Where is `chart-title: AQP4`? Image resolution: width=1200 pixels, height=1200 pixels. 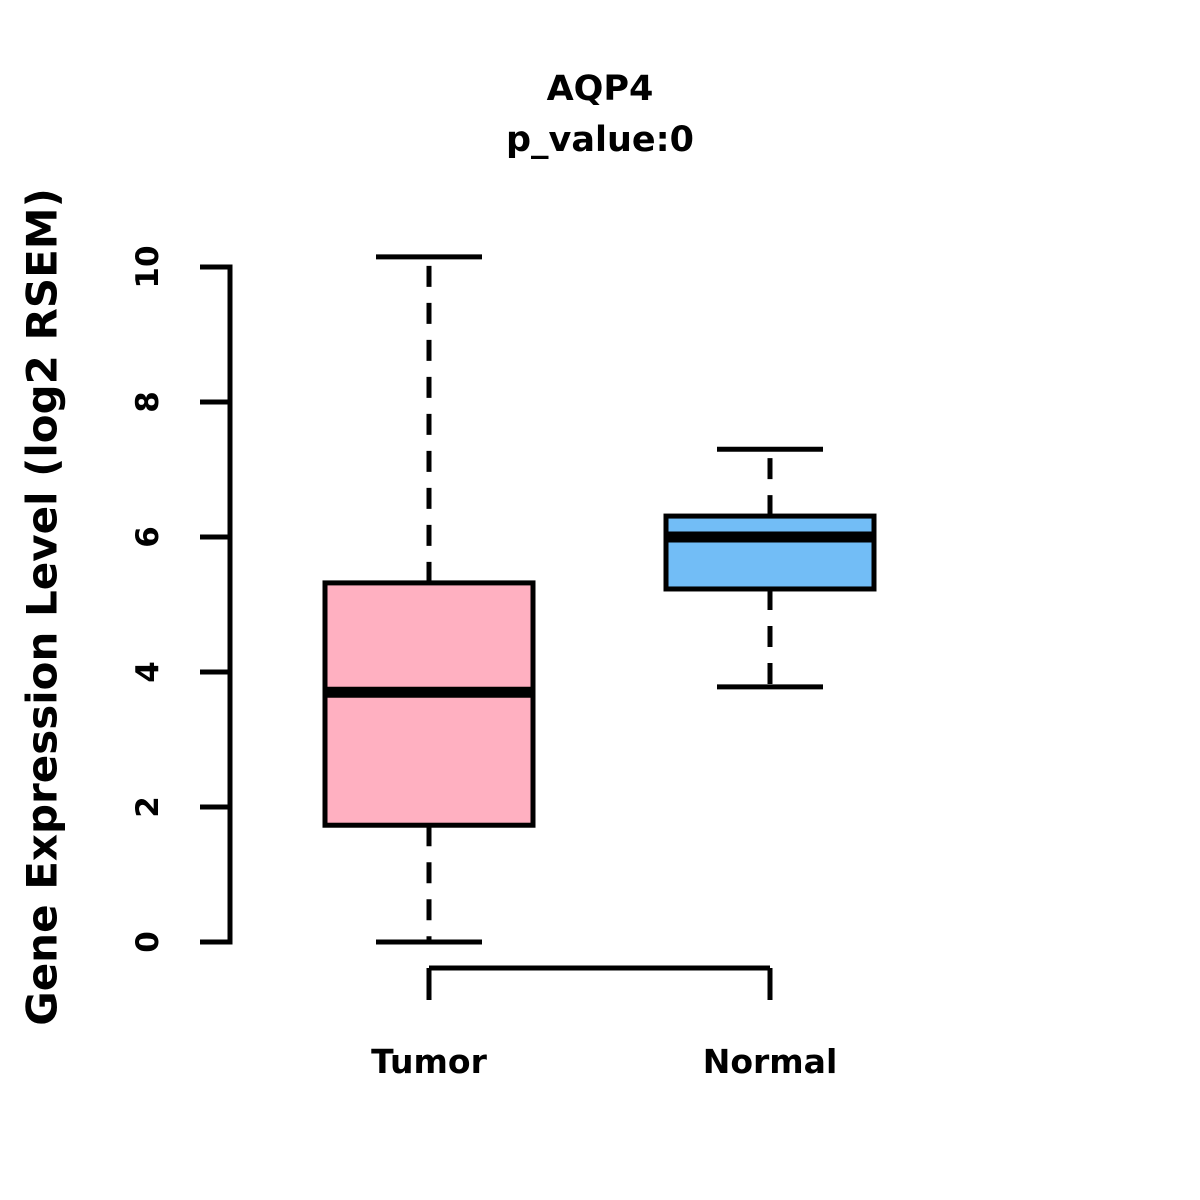 chart-title: AQP4 is located at coordinates (600, 89).